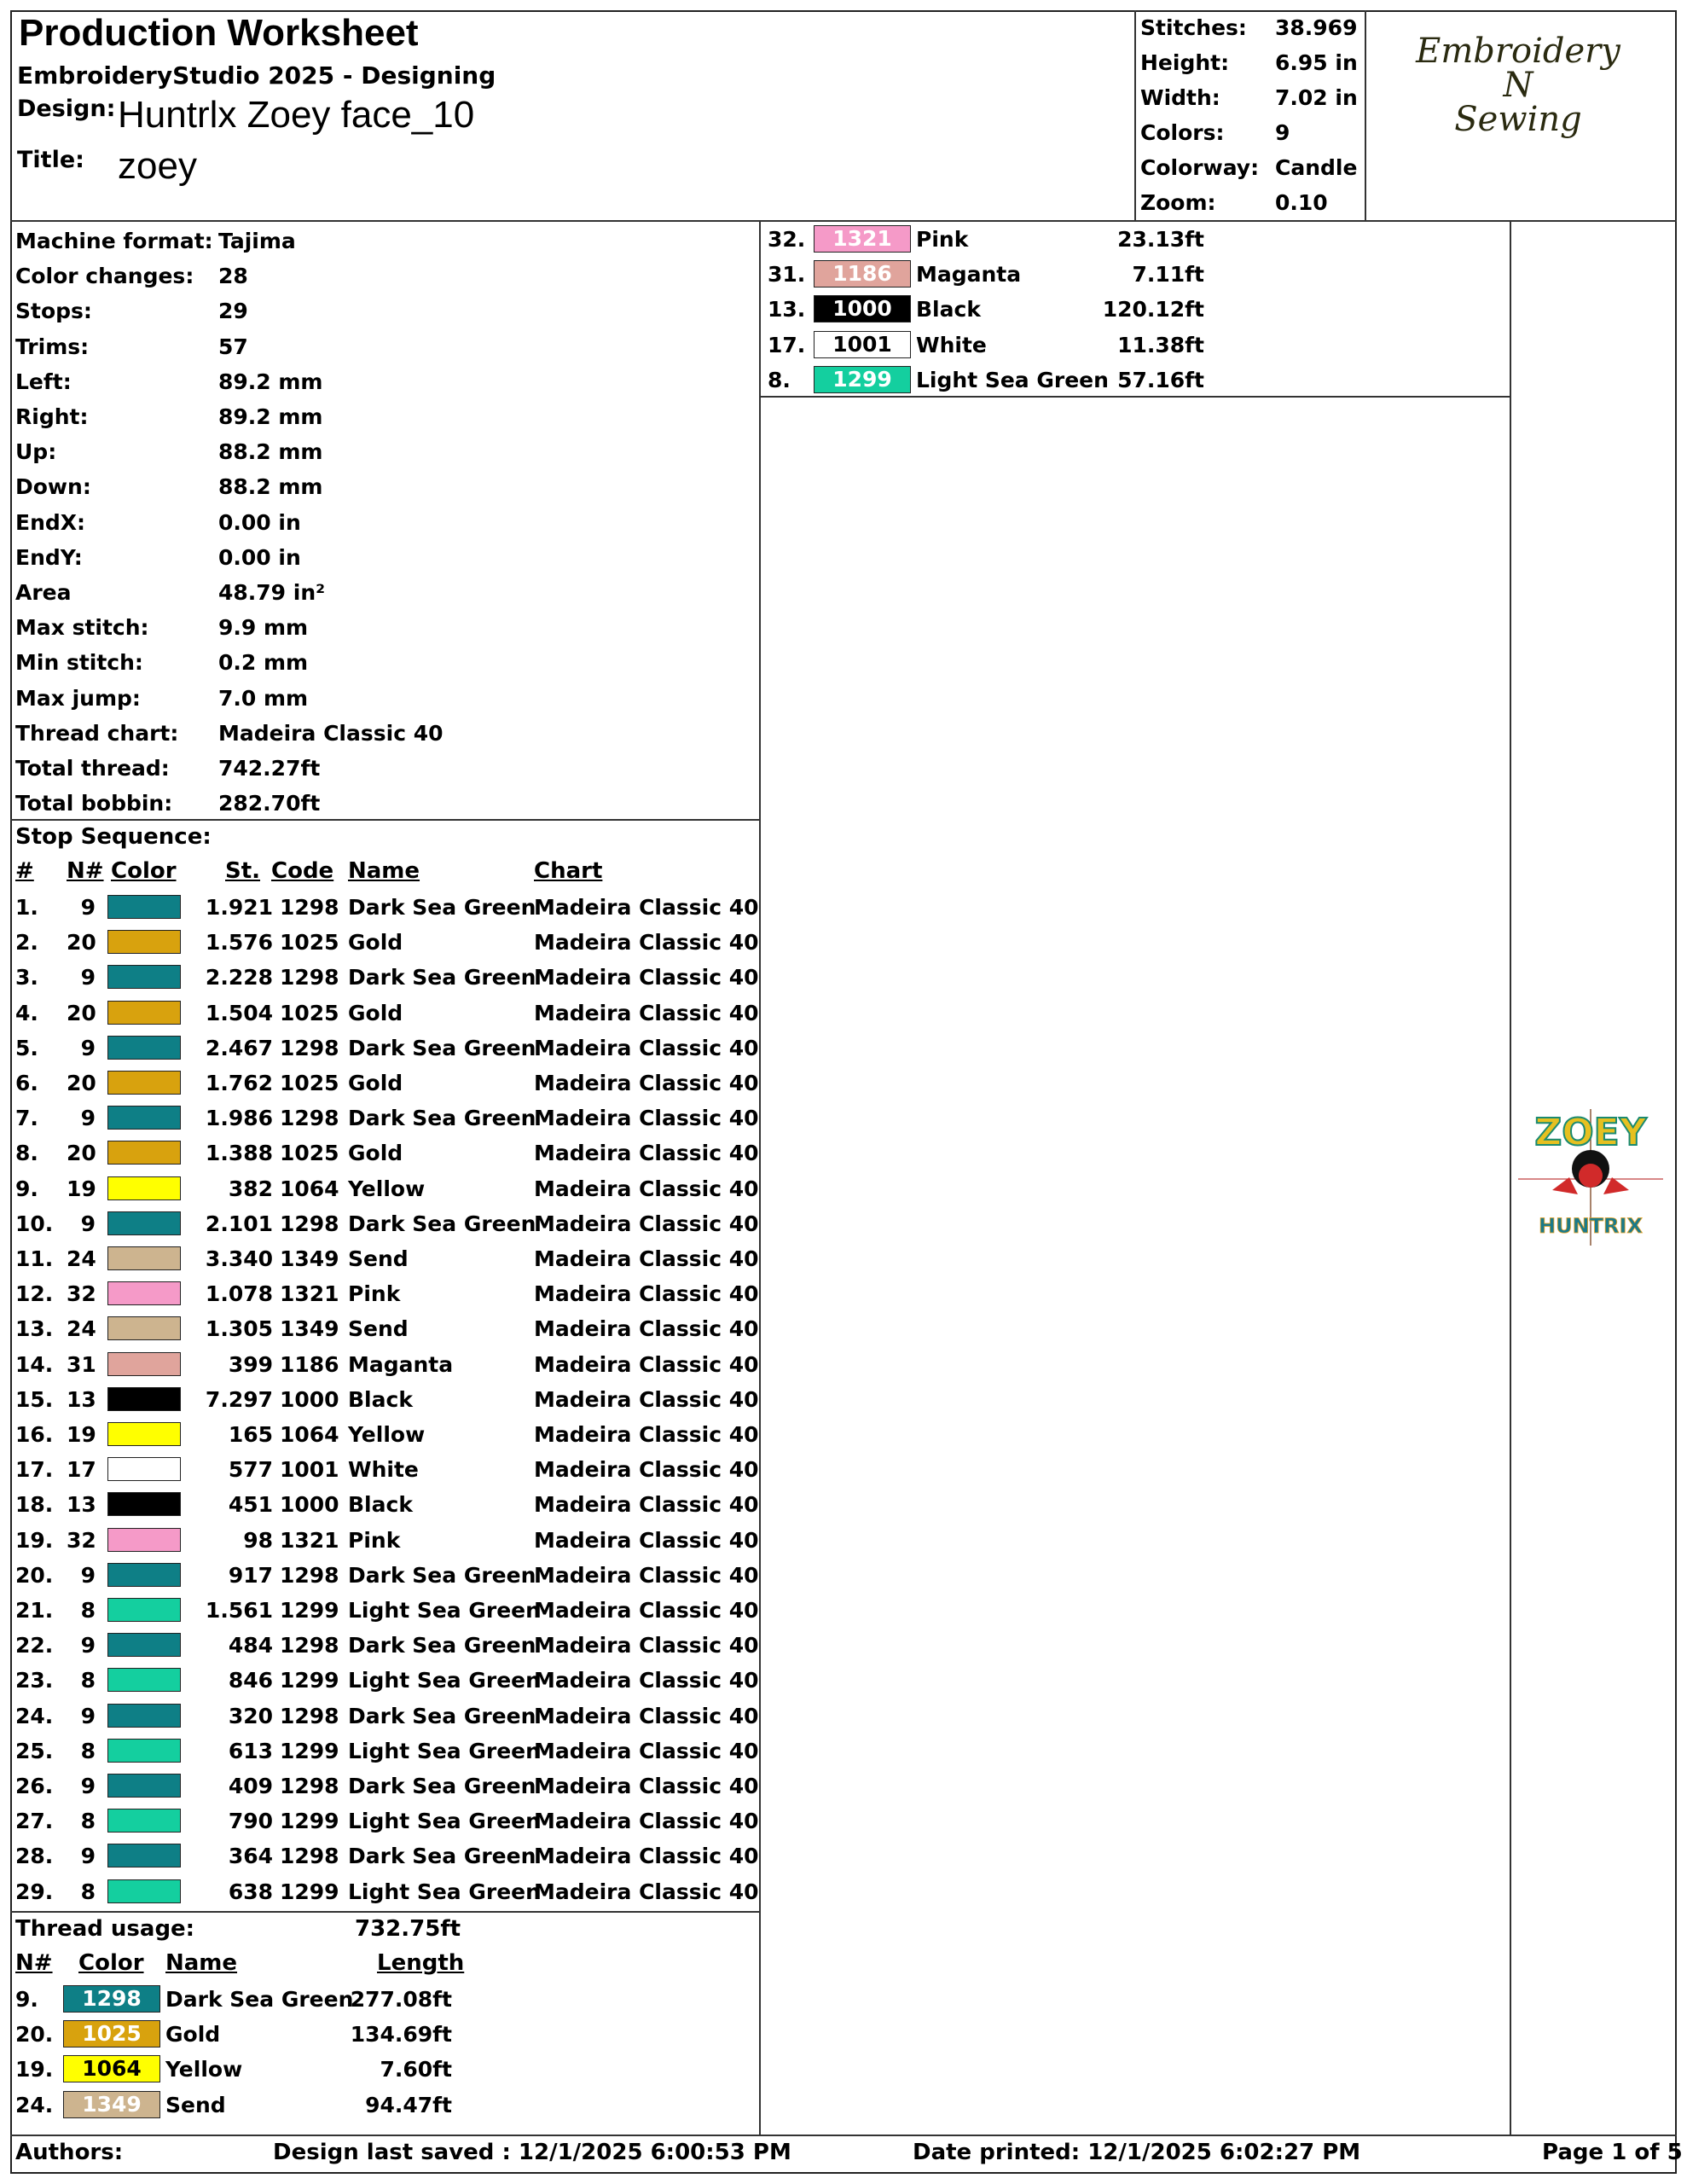 The image size is (1687, 2184). Describe the element at coordinates (1153, 309) in the screenshot. I see `thread-length: 120.12ft` at that location.